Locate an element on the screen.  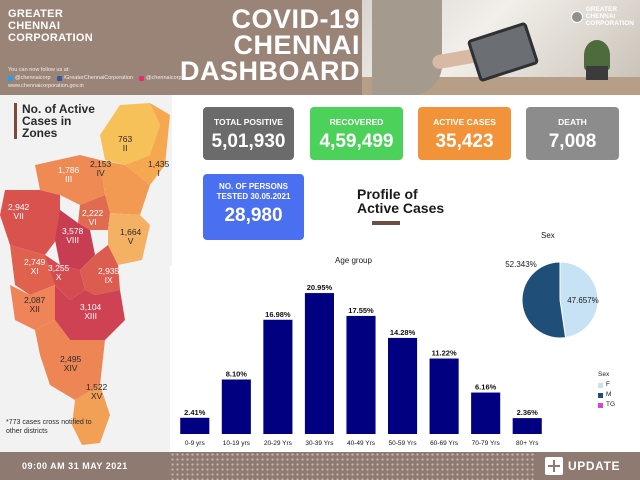
bar-20-29-yrs is located at coordinates (278, 376).